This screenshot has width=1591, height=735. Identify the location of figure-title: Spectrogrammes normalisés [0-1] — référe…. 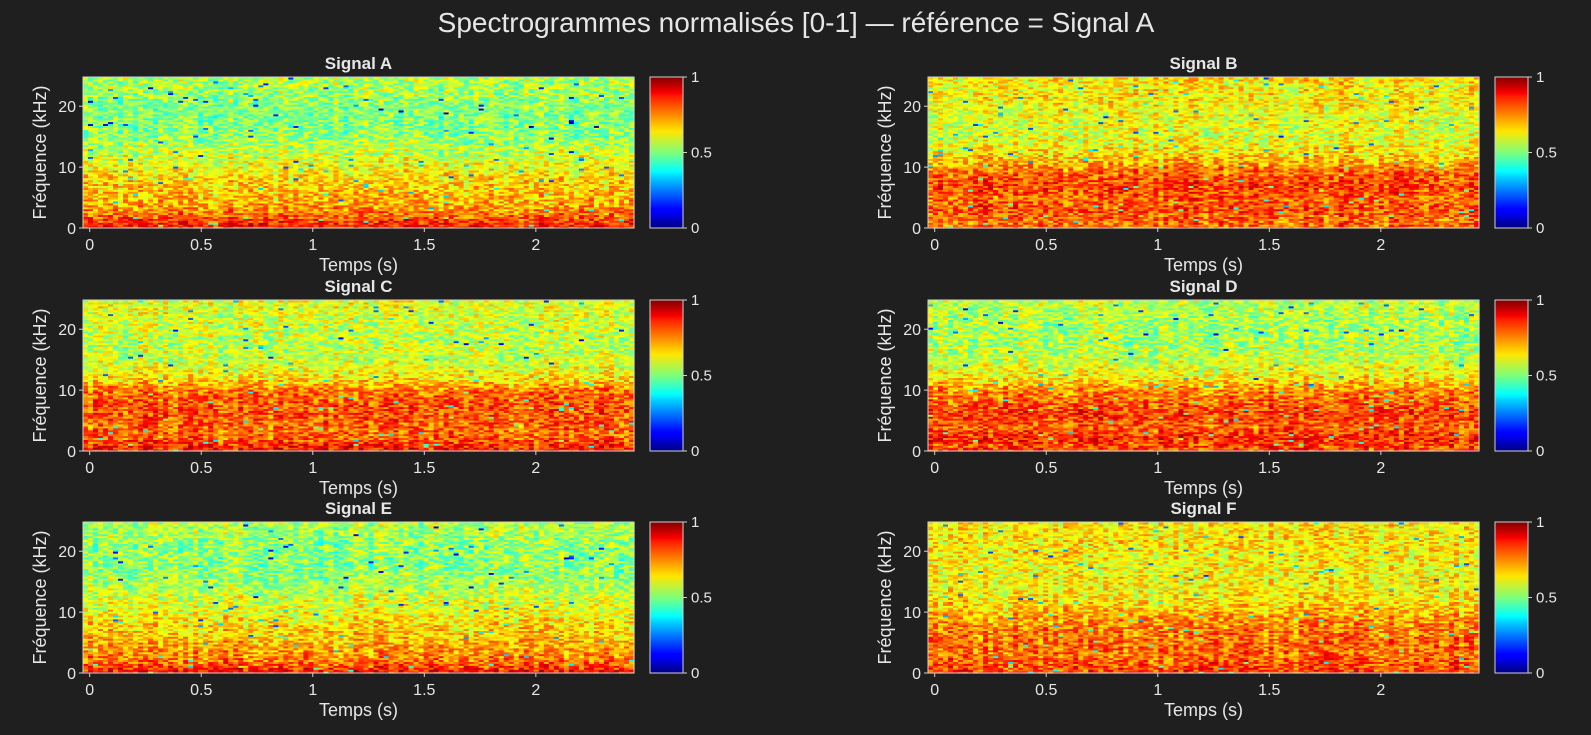
(796, 22).